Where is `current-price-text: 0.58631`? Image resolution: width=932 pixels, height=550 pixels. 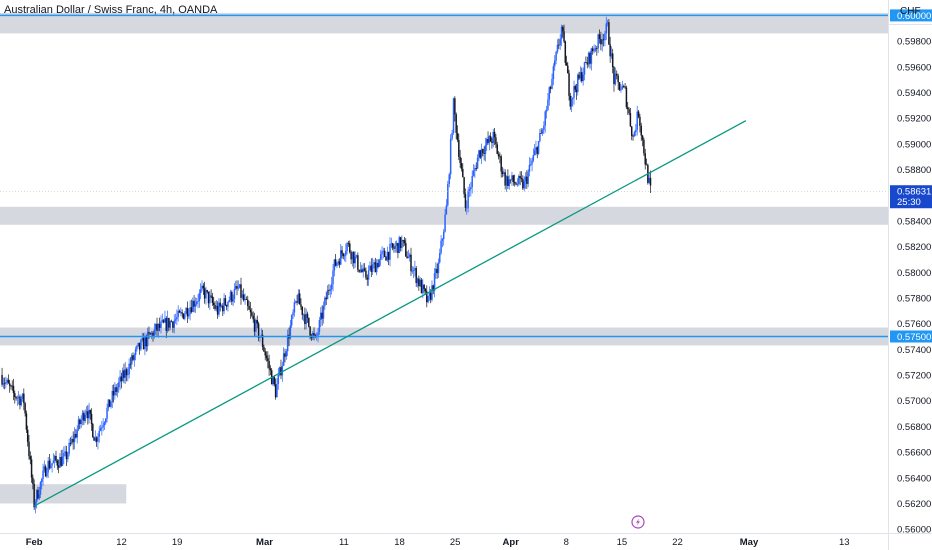 current-price-text: 0.58631 is located at coordinates (914, 192).